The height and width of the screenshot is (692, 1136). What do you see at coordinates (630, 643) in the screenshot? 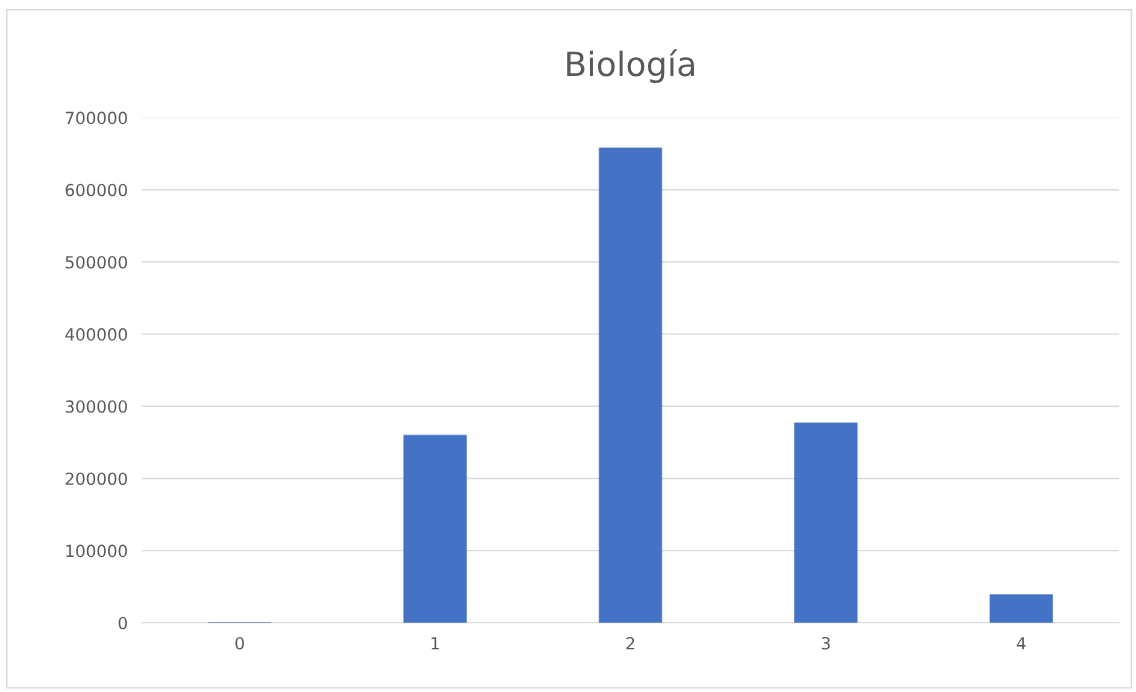
I see `x-tick-label: 2` at bounding box center [630, 643].